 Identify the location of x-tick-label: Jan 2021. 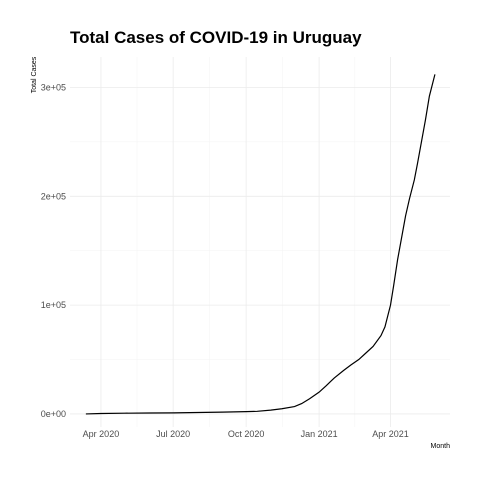
(319, 434).